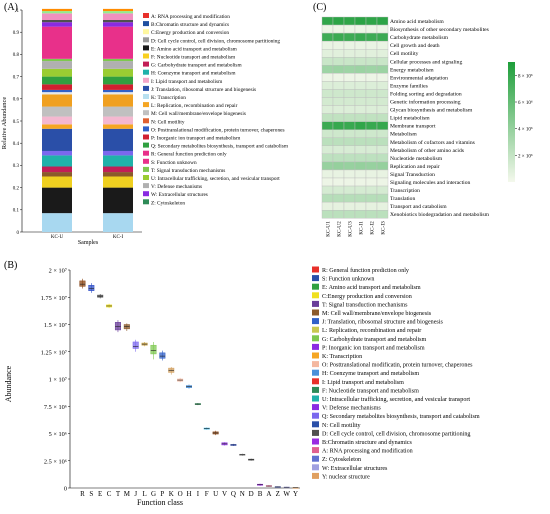 This screenshot has width=550, height=514. I want to click on panel-b-legend-label: H: Coenzyme transport and metabolism, so click(370, 374).